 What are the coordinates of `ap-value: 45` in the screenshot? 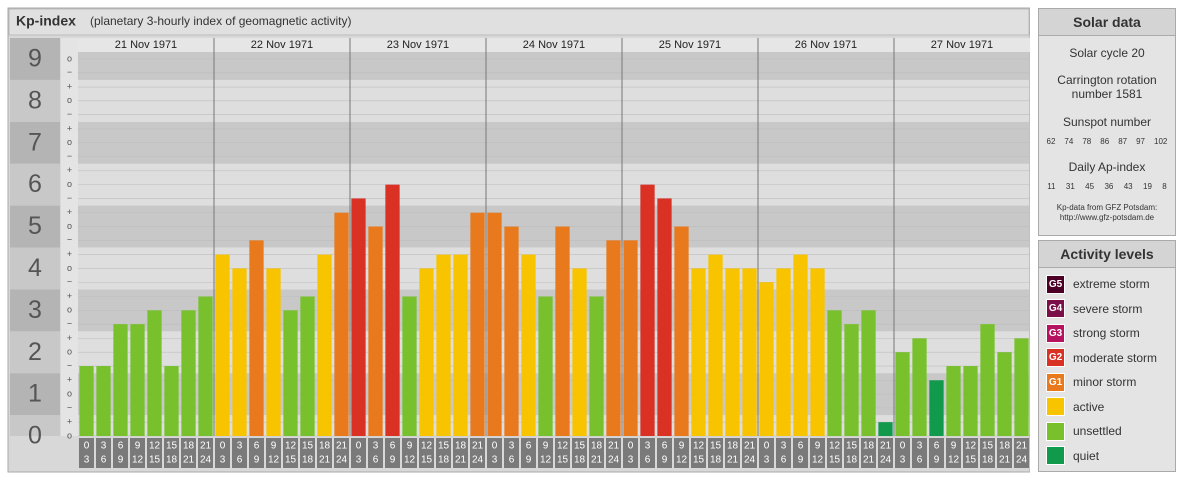 It's located at (1090, 186).